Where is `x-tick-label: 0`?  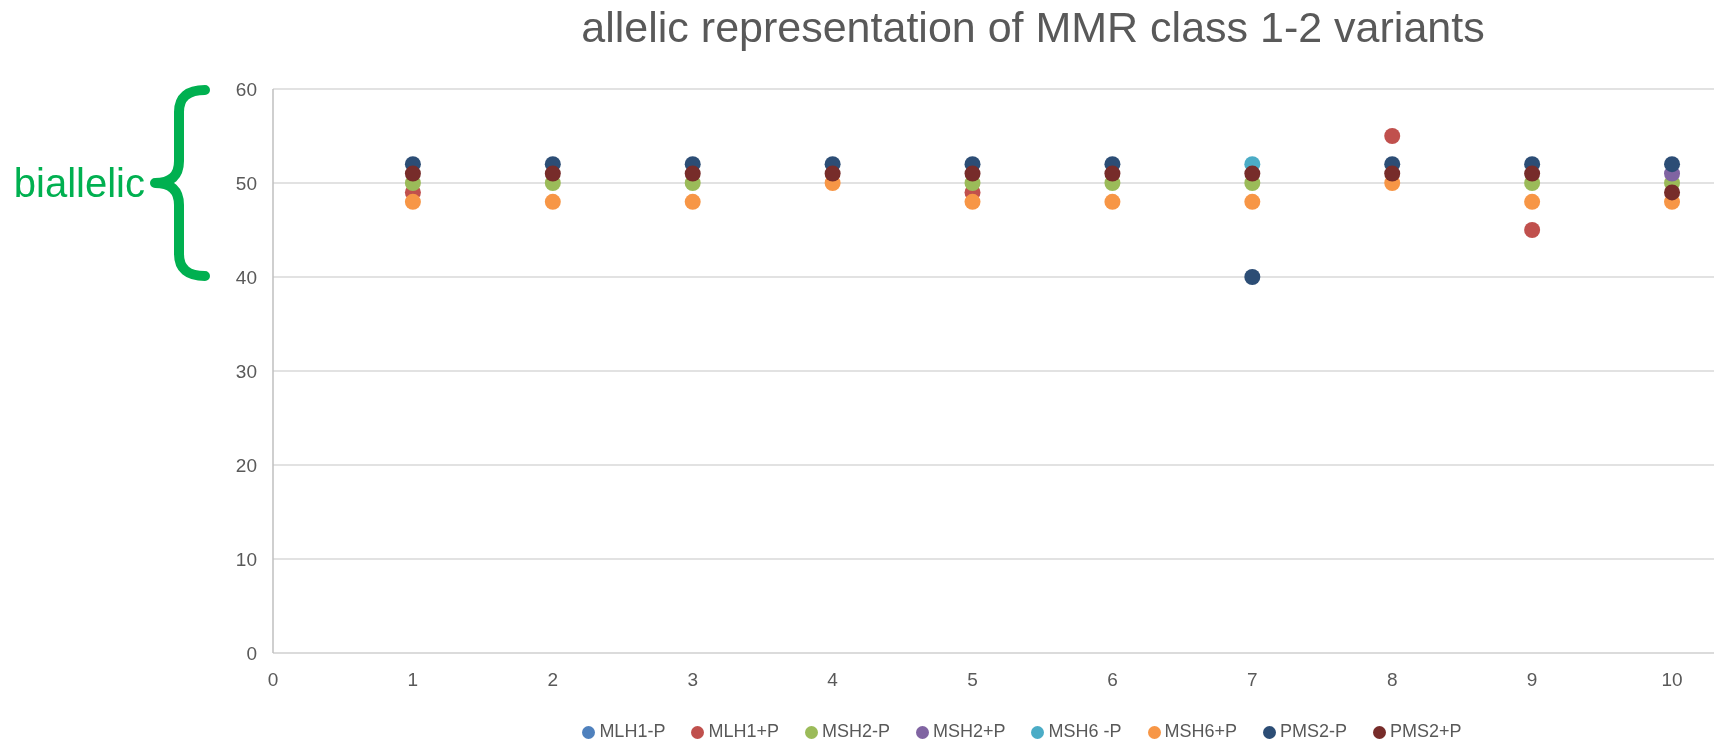 x-tick-label: 0 is located at coordinates (273, 680).